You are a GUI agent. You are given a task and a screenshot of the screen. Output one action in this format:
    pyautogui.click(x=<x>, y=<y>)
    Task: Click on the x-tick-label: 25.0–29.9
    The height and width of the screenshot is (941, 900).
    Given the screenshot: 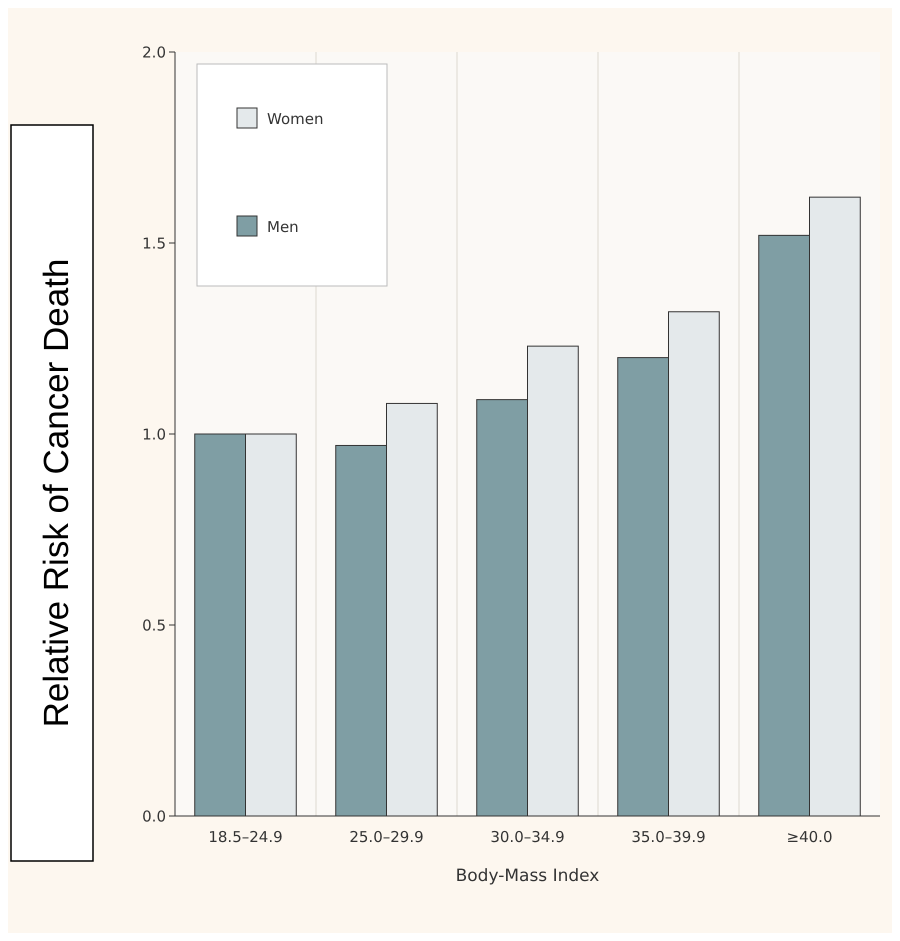 What is the action you would take?
    pyautogui.click(x=386, y=837)
    